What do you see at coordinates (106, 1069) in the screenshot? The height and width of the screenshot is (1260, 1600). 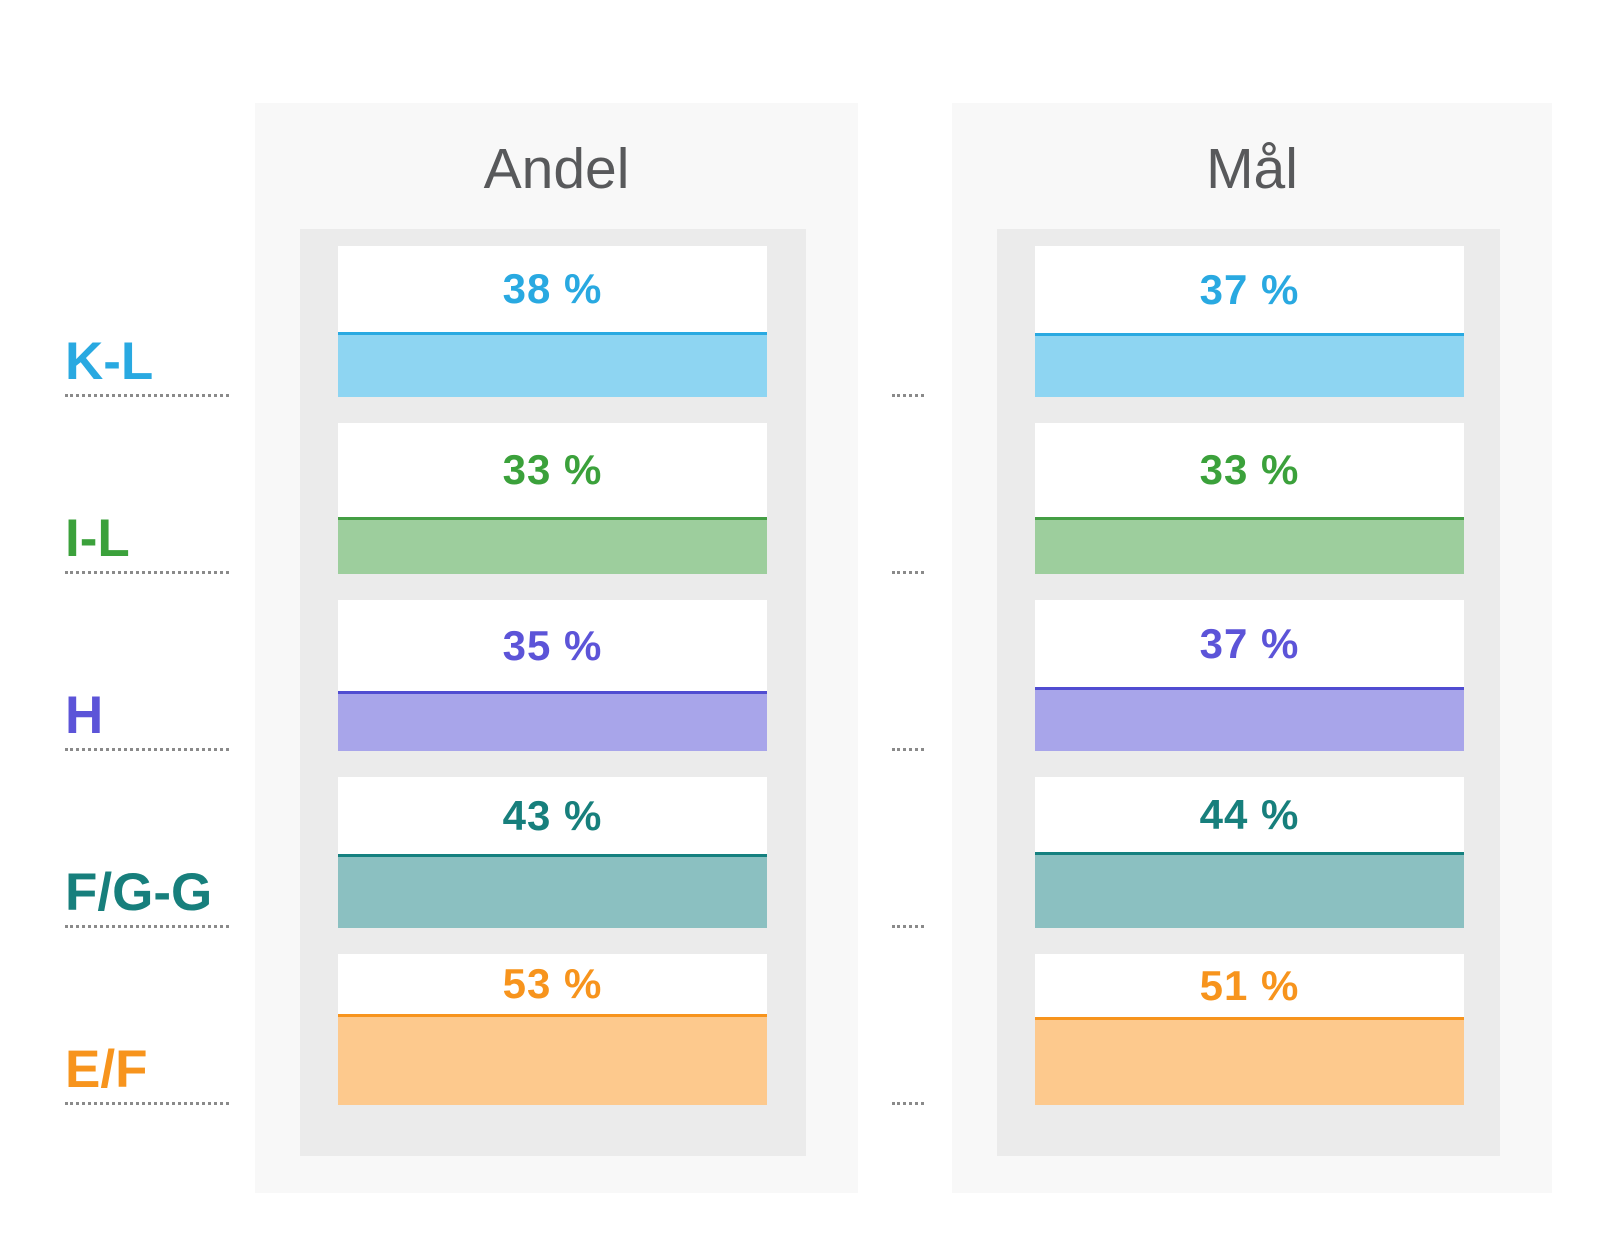 I see `category-label-text: E/F` at bounding box center [106, 1069].